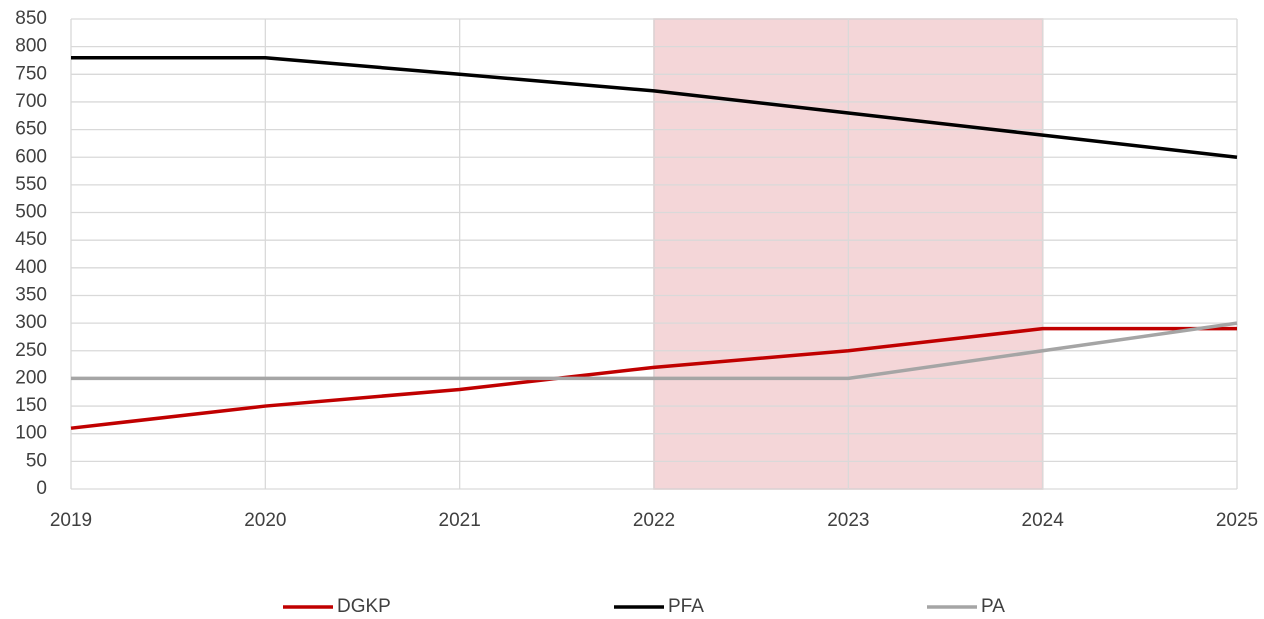 This screenshot has width=1264, height=619. I want to click on x-tick-label: 2020, so click(265, 520).